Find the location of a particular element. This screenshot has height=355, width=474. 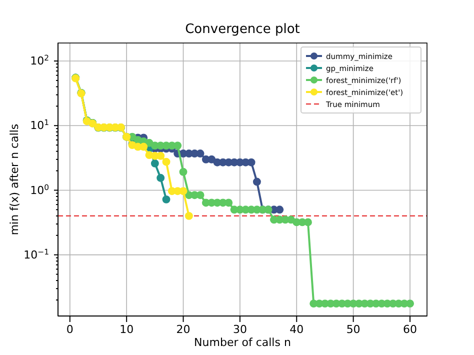

x-tick-label: 10 is located at coordinates (127, 329).